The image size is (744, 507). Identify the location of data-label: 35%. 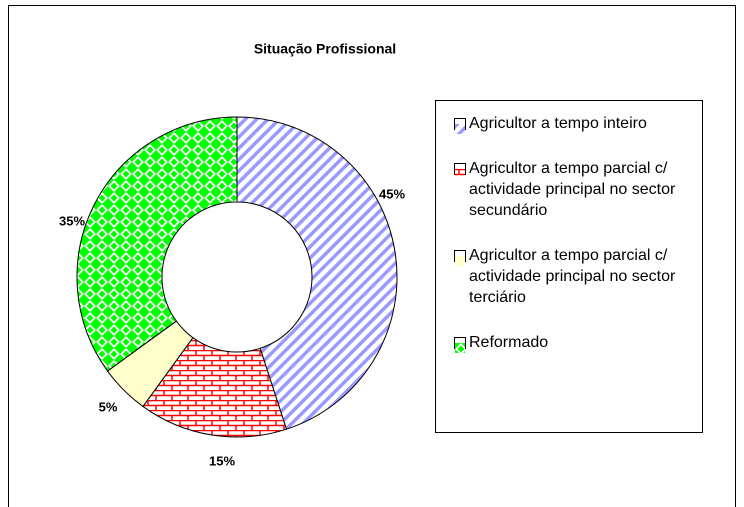
(72, 220).